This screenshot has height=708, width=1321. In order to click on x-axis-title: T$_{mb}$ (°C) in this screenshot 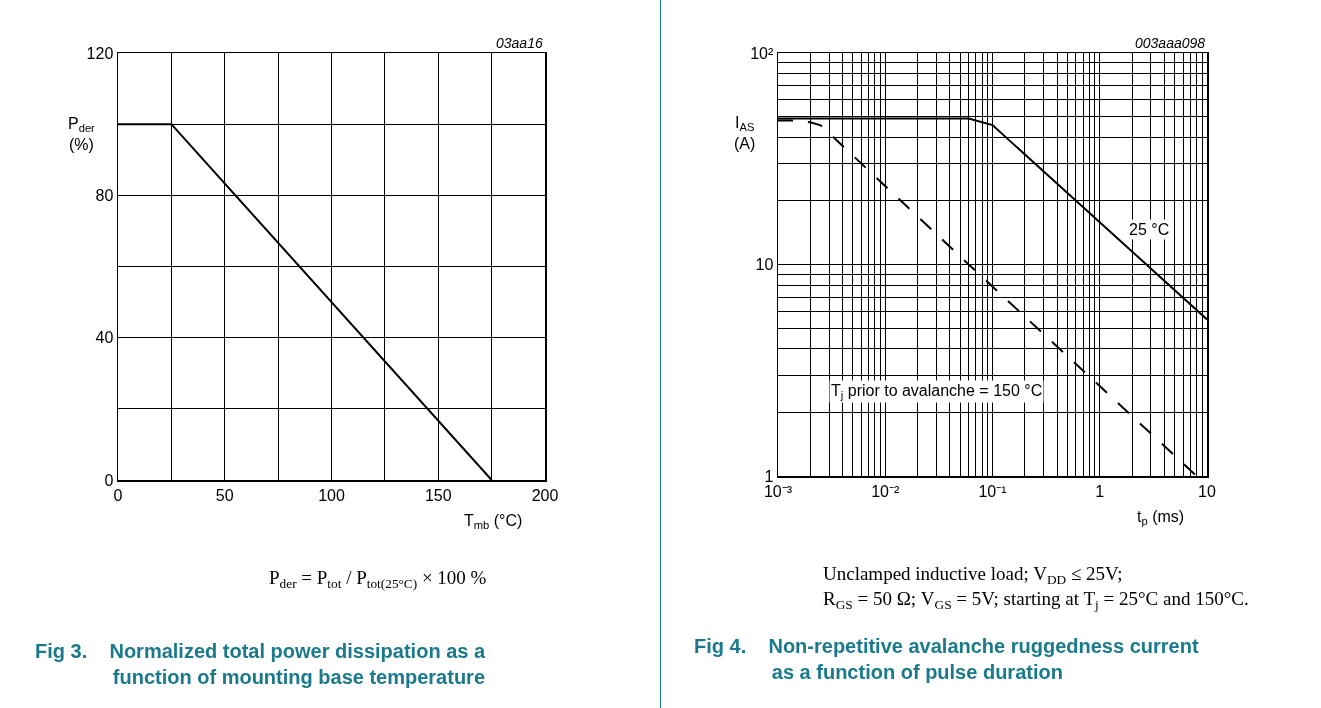, I will do `click(493, 522)`.